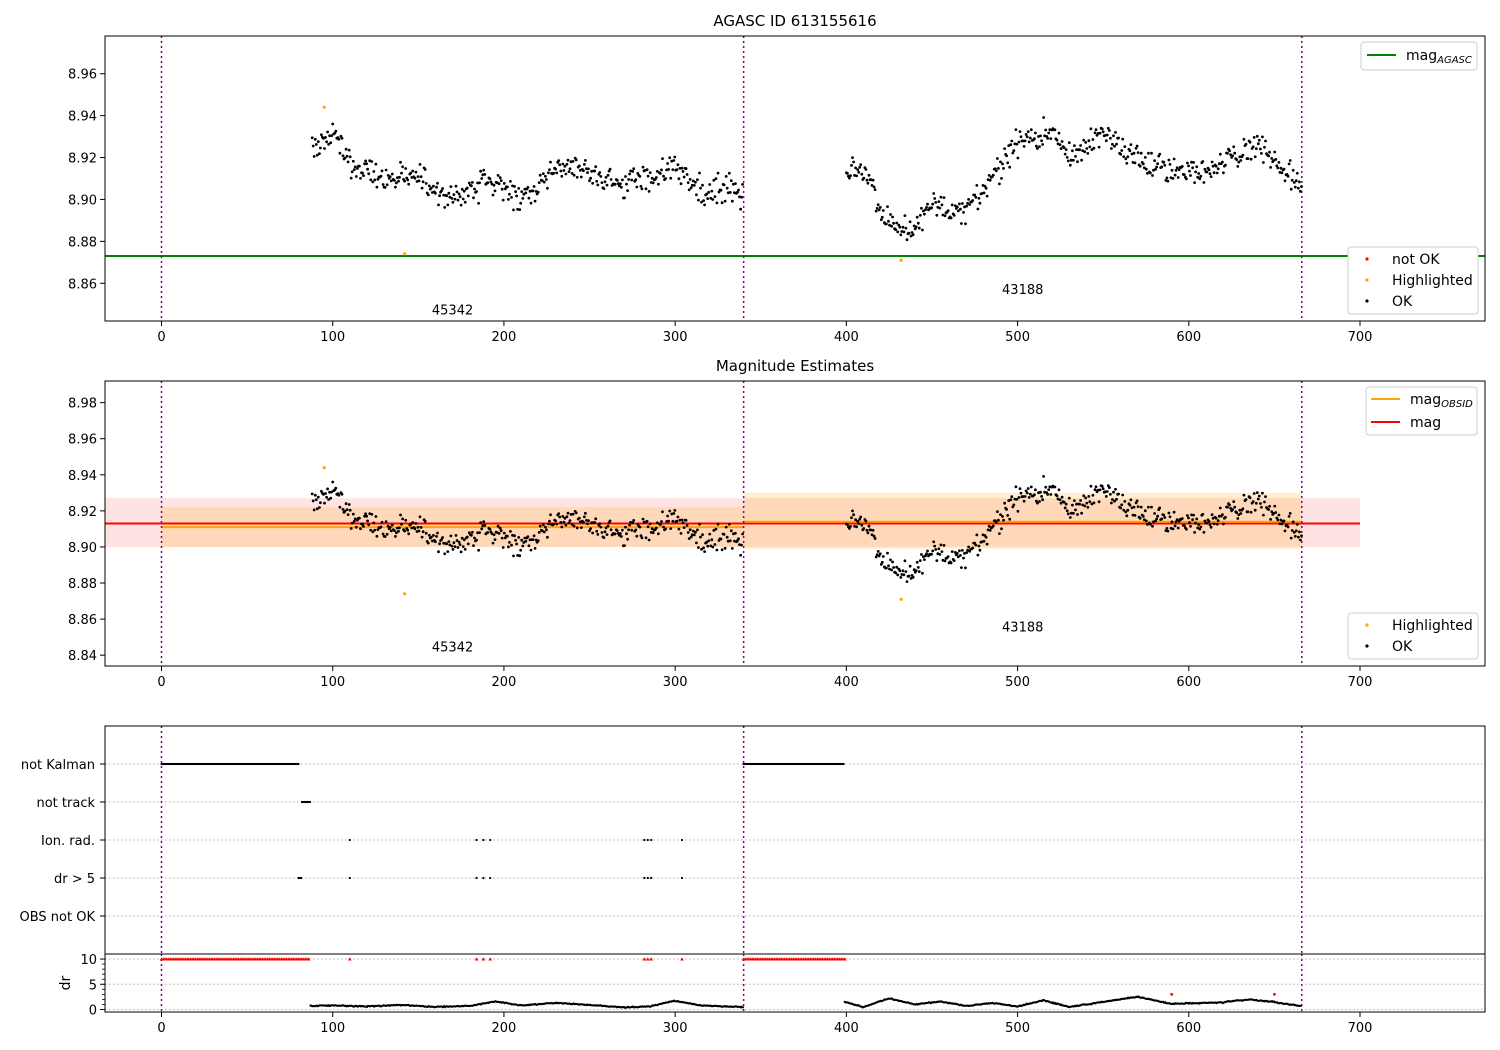 Image resolution: width=1500 pixels, height=1050 pixels. I want to click on panel-2-ytick-label: 8.92, so click(82, 512).